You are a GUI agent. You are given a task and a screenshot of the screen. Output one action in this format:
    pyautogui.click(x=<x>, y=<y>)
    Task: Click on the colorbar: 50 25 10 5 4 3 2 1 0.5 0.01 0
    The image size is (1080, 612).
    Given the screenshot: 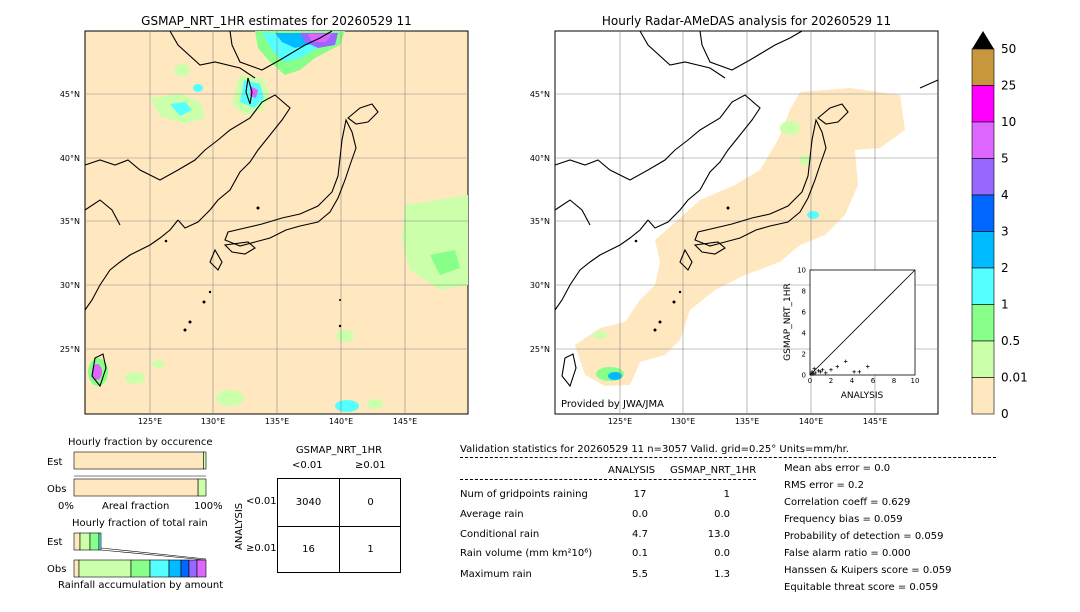 What is the action you would take?
    pyautogui.click(x=999, y=226)
    